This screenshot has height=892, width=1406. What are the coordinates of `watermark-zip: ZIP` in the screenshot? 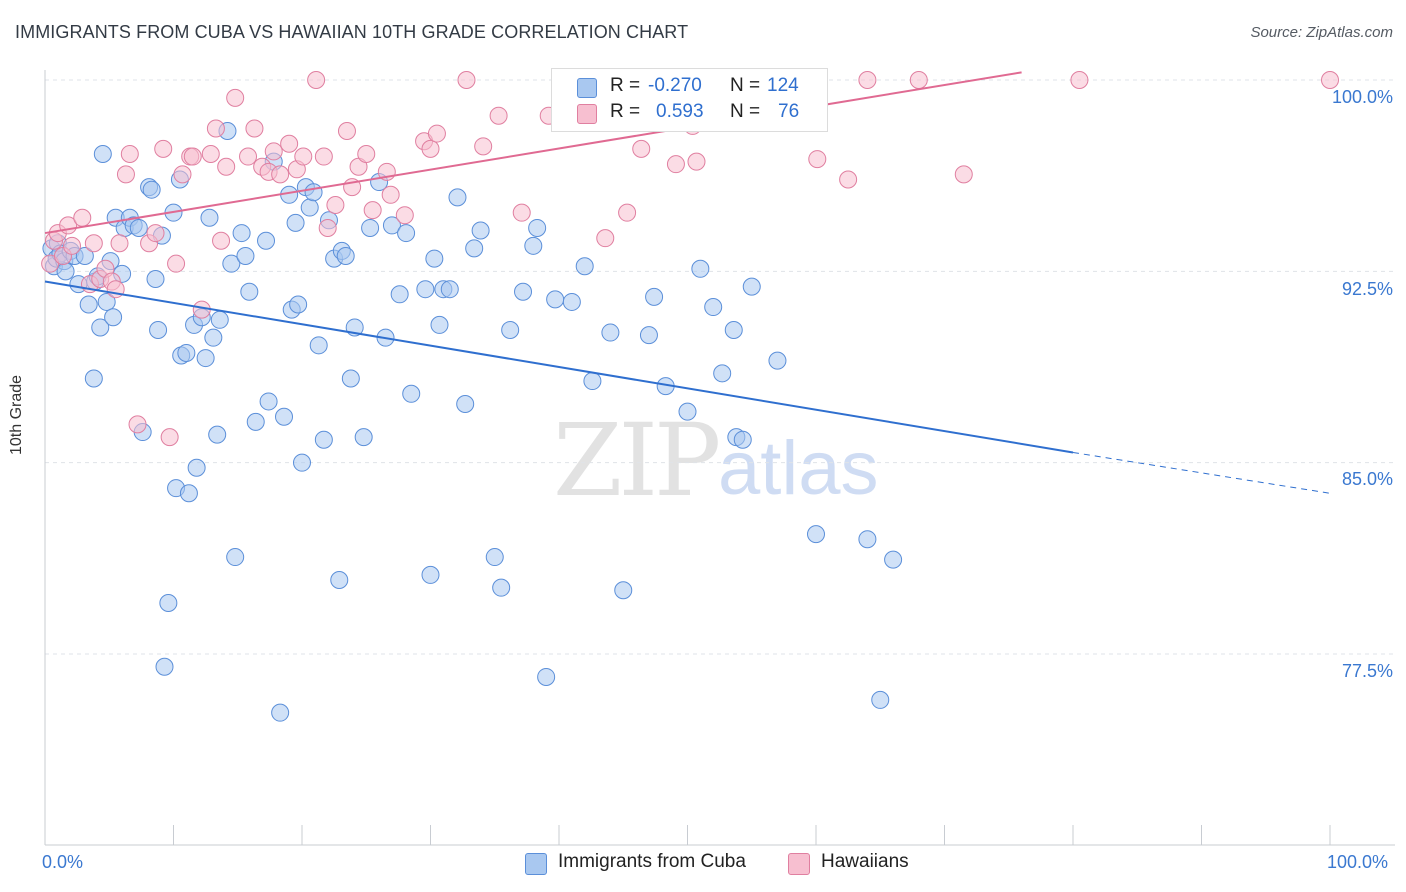 It's located at (637, 460).